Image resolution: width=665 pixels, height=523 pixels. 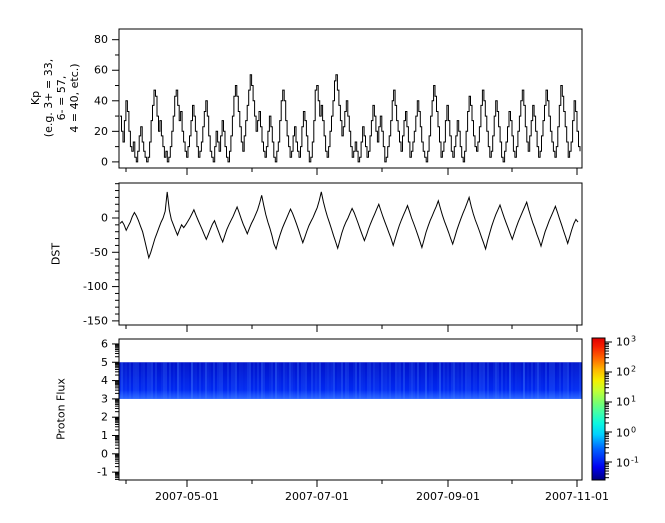 What do you see at coordinates (349, 225) in the screenshot?
I see `dst-series` at bounding box center [349, 225].